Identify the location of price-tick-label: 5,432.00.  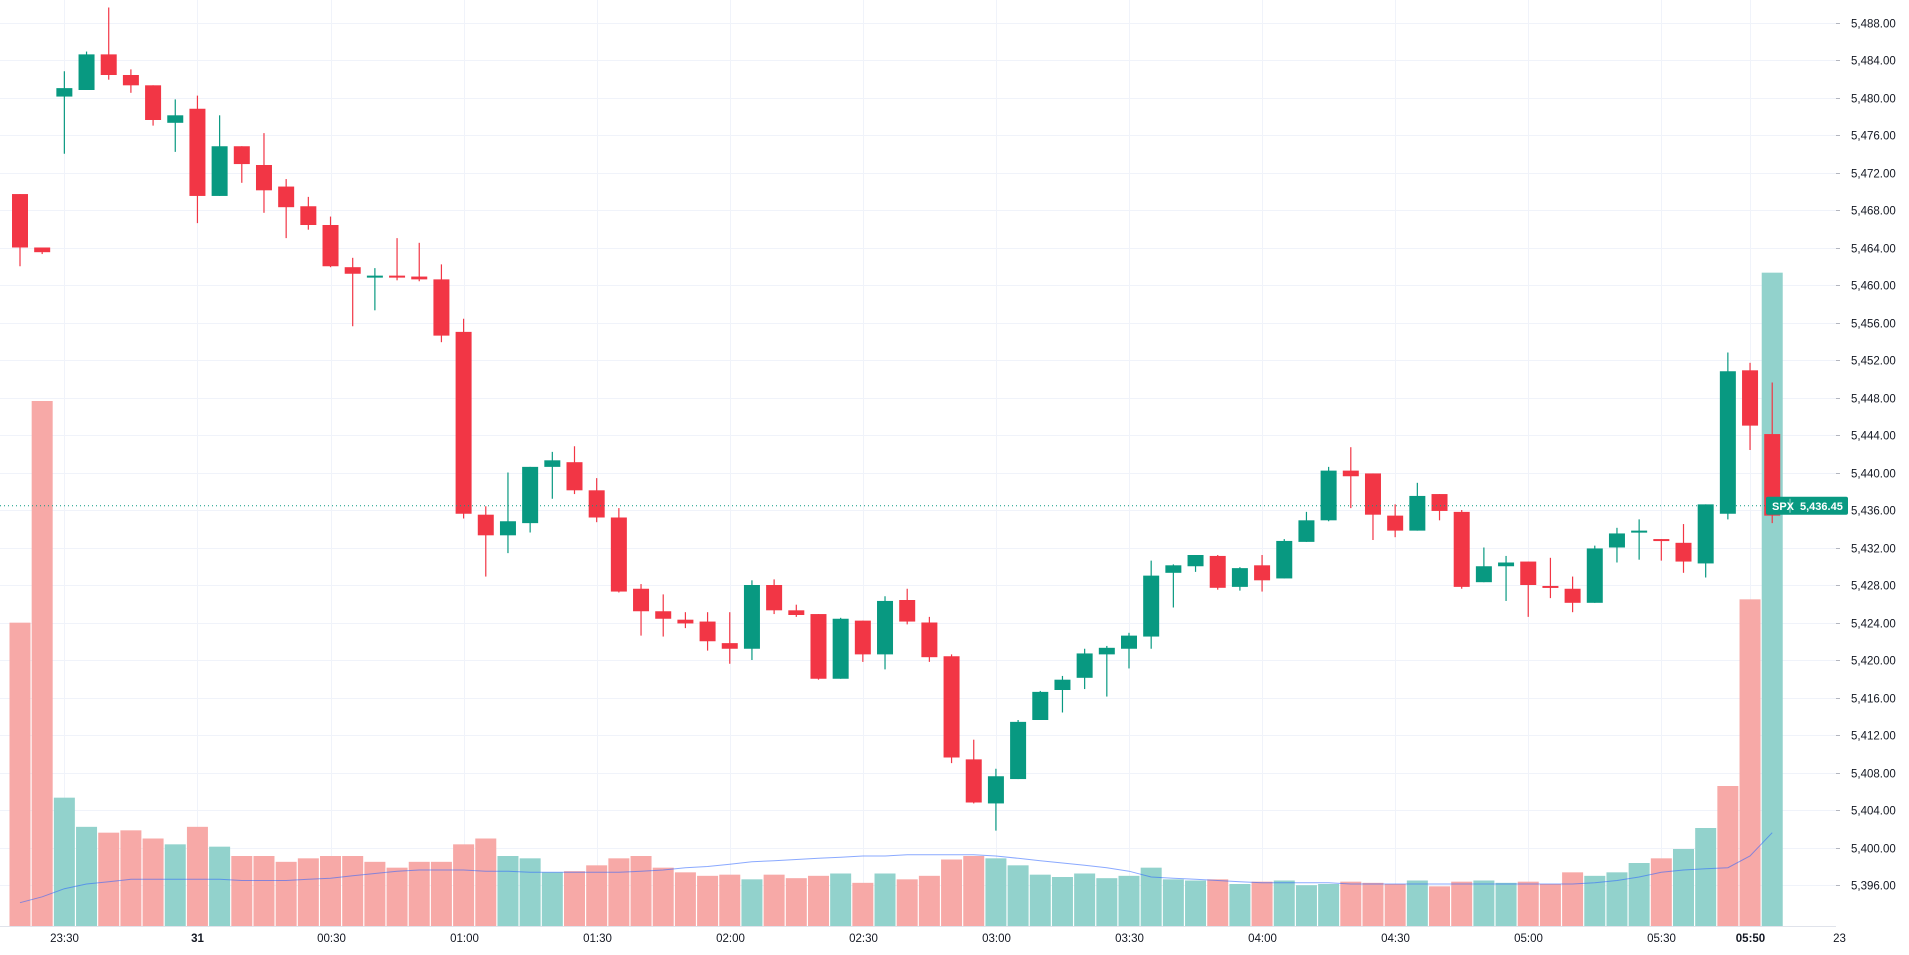
(1873, 550).